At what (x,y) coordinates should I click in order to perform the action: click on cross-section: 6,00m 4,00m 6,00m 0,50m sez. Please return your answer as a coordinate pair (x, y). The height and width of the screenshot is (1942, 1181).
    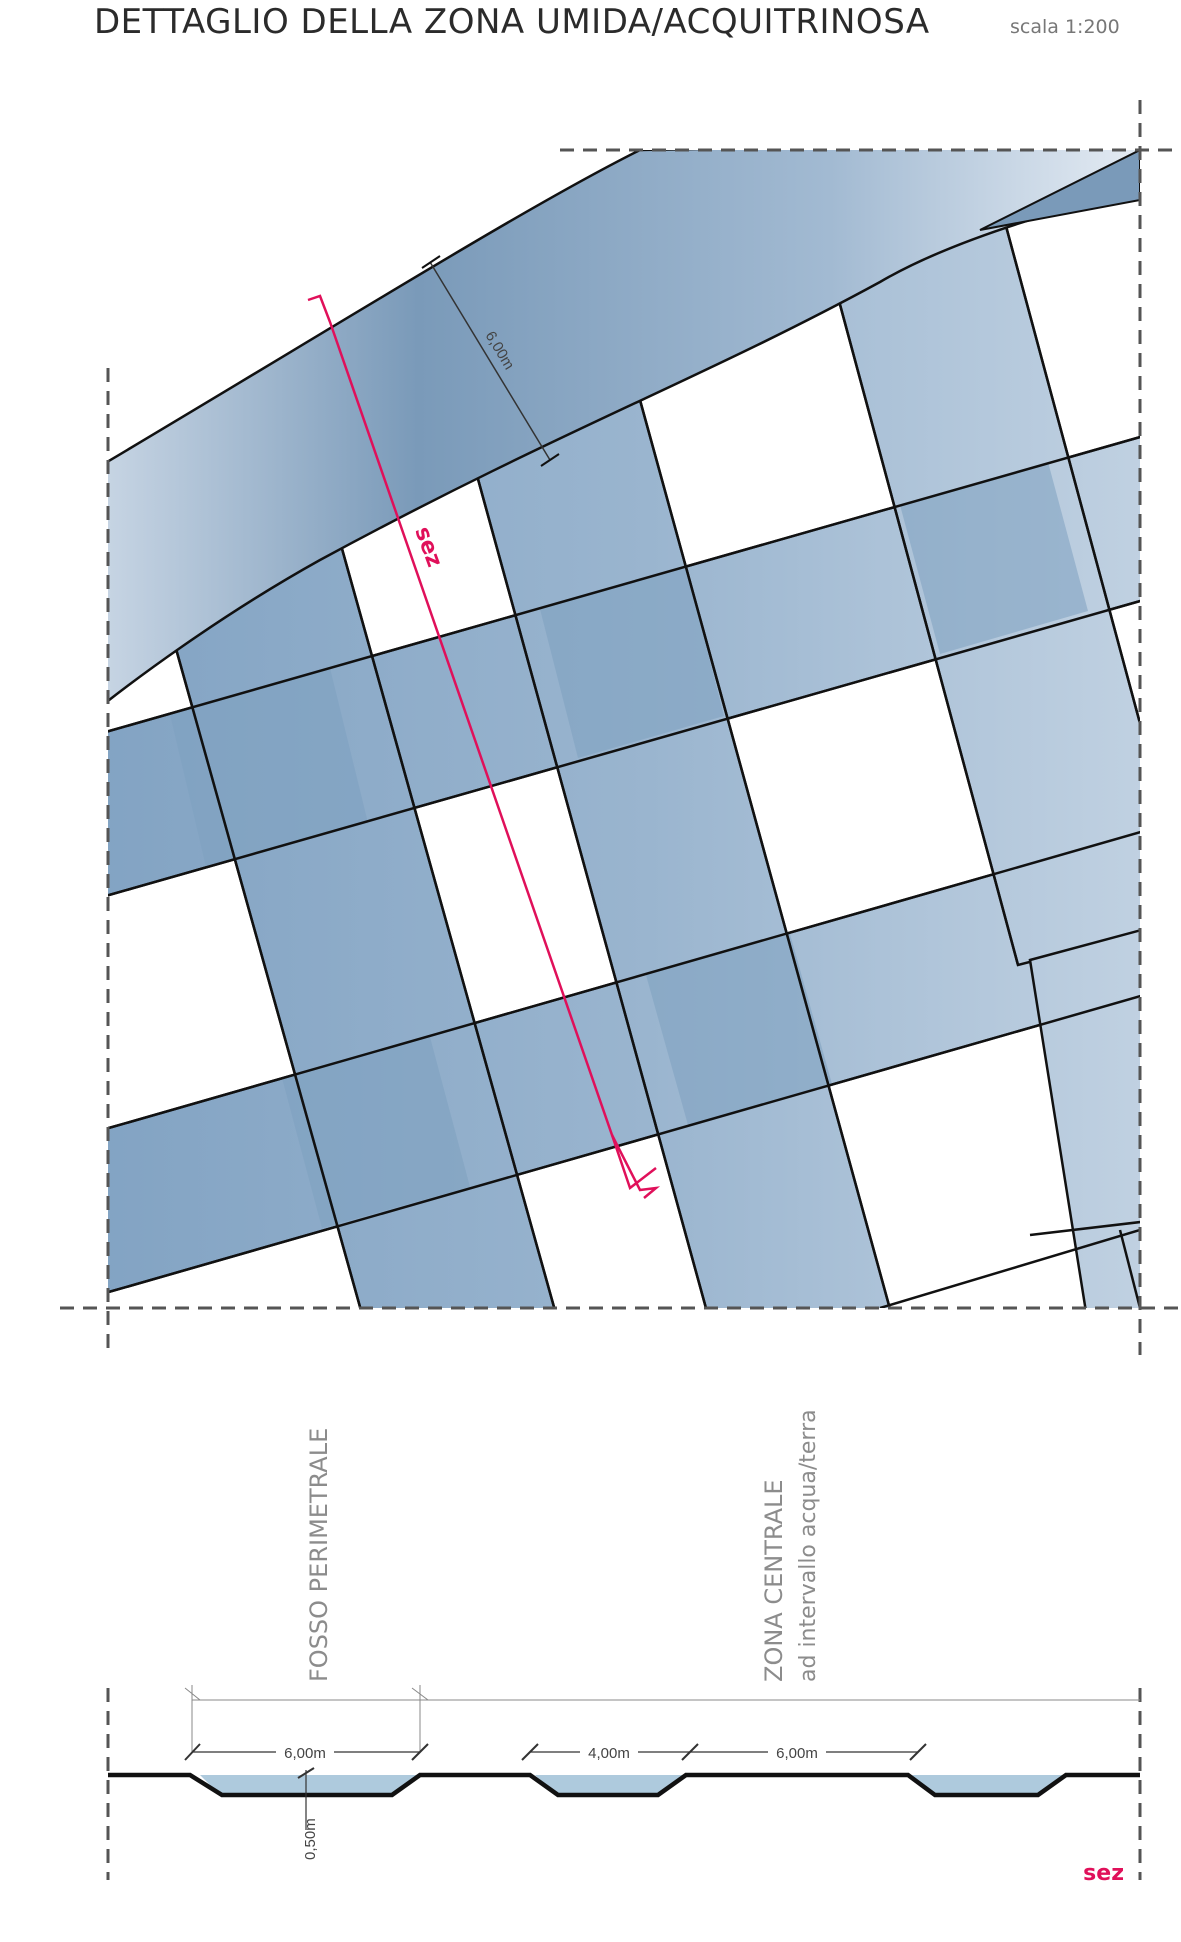
    Looking at the image, I should click on (624, 1785).